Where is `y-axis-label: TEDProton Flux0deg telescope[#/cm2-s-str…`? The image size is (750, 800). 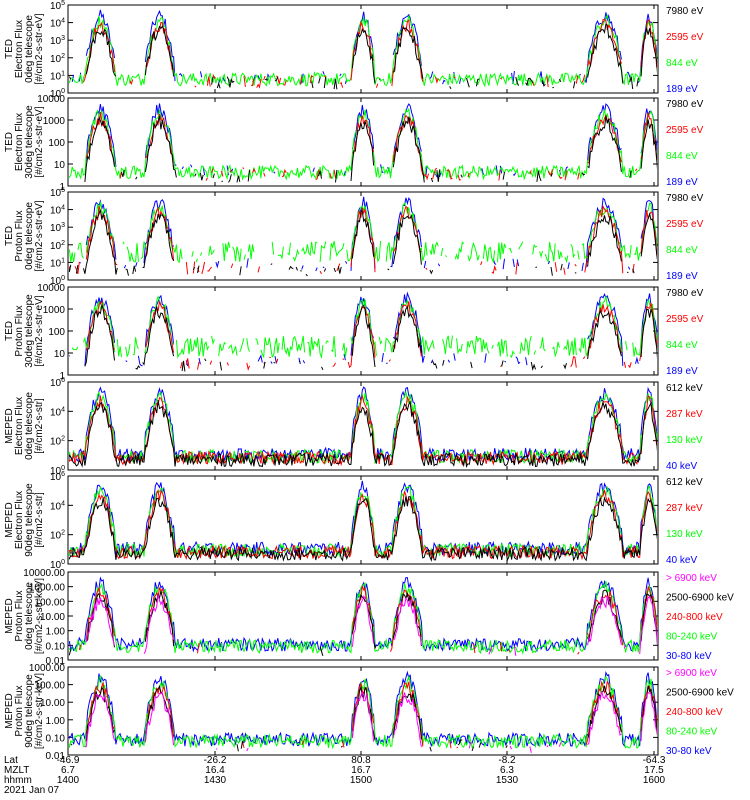
y-axis-label: TEDProton Flux0deg telescope[#/cm2-s-str… is located at coordinates (24, 235).